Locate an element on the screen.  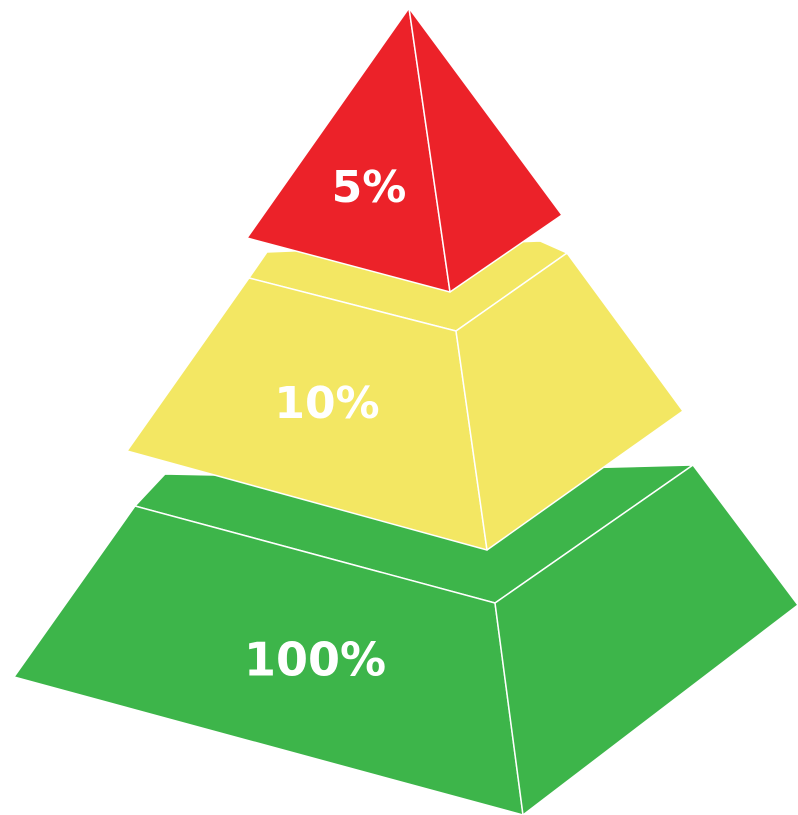
tier-top-label: 5% is located at coordinates (369, 187).